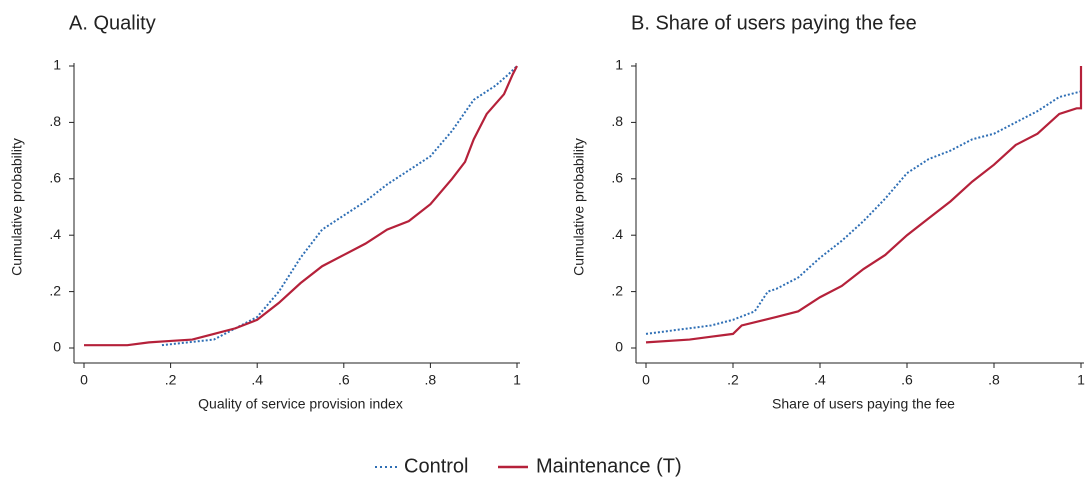 This screenshot has height=486, width=1091. Describe the element at coordinates (774, 23) in the screenshot. I see `chart-title: B. Share of users paying the fee` at that location.